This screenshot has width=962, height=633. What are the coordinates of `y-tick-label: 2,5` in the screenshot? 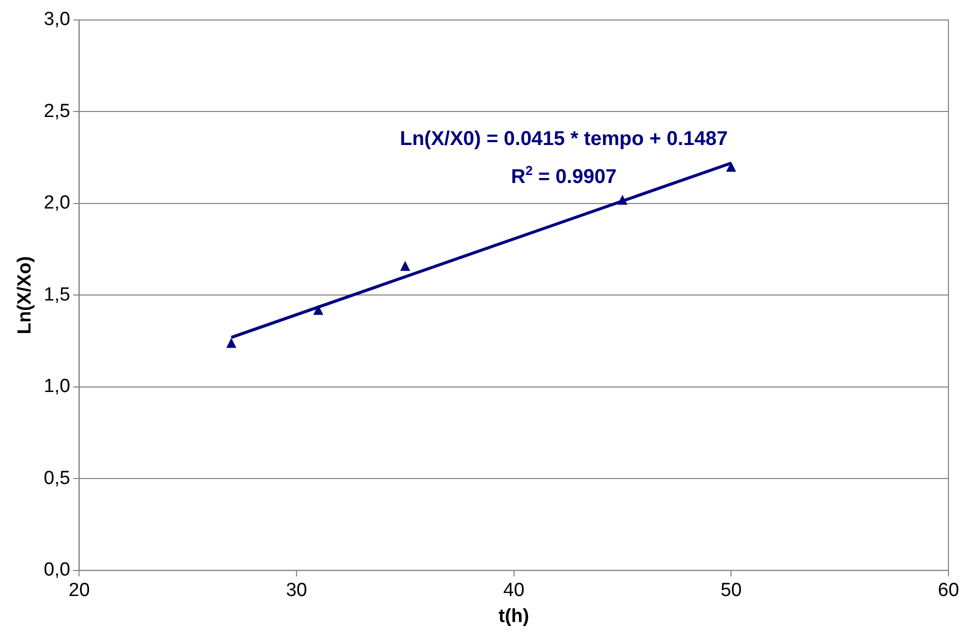 It's located at (57, 111).